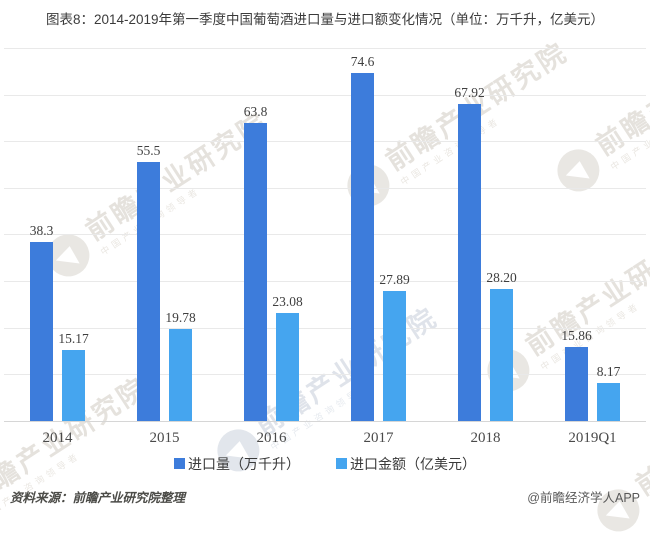  I want to click on bar-value-label: 19.78, so click(180, 317).